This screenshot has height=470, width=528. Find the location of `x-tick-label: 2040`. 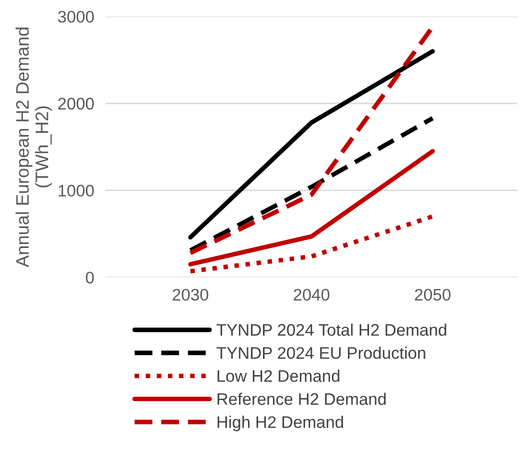

x-tick-label: 2040 is located at coordinates (312, 294).